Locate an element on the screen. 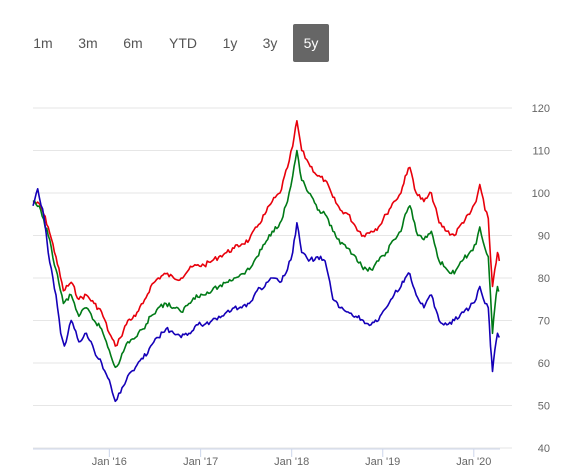  x-axis: Jan '16 Jan '17 Jan '18 Jan '19 Jan '20 is located at coordinates (291, 458).